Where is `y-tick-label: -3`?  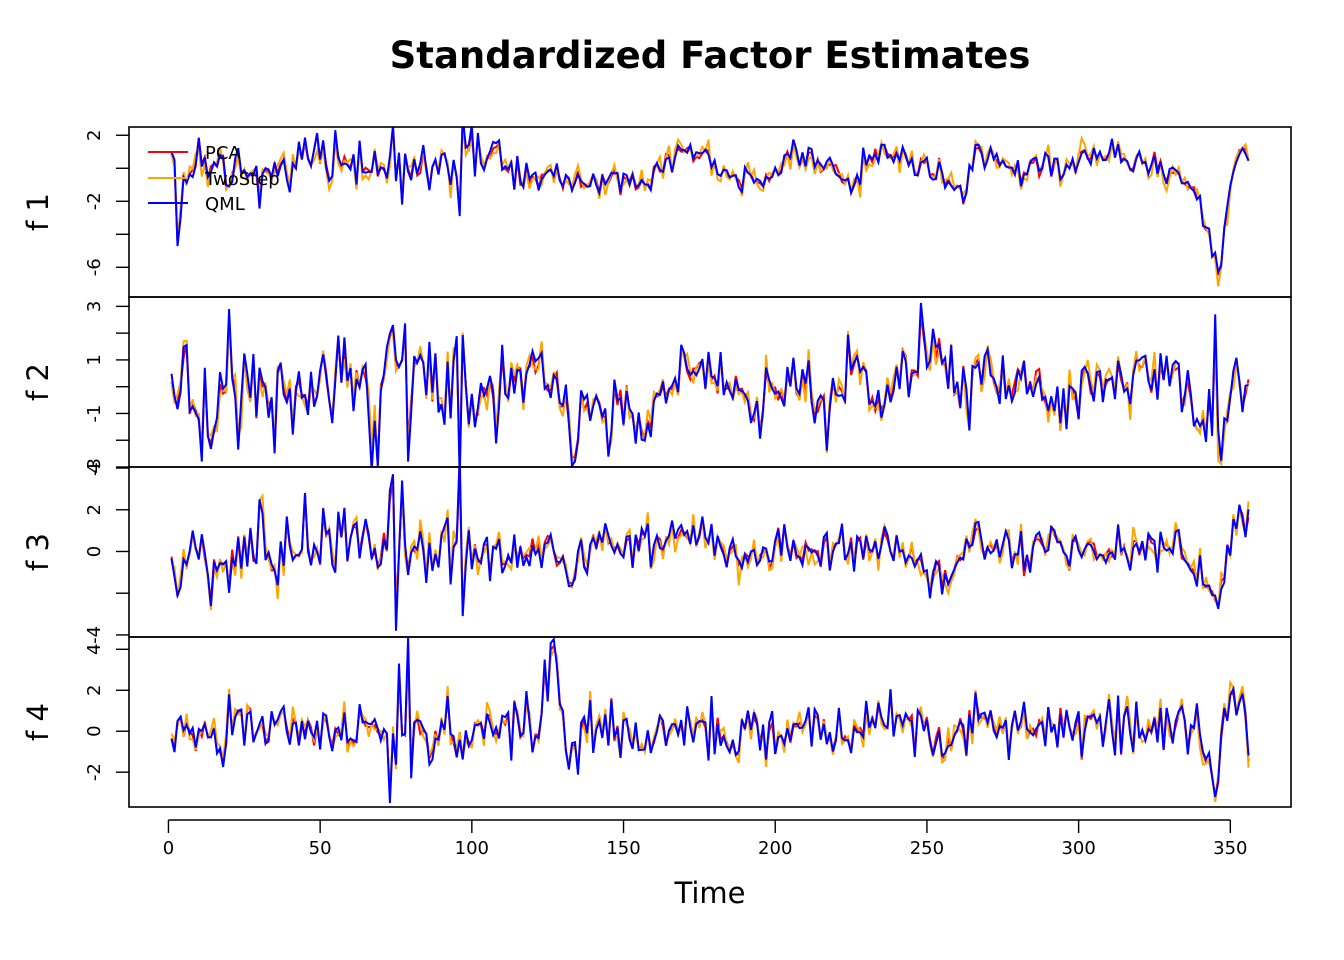
y-tick-label: -3 is located at coordinates (94, 467).